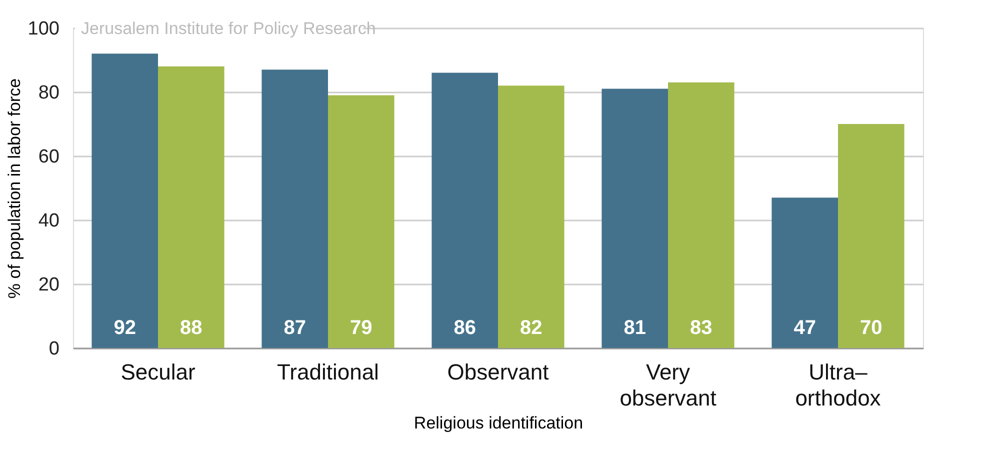  Describe the element at coordinates (499, 423) in the screenshot. I see `x-axis-title: Religious identification` at that location.